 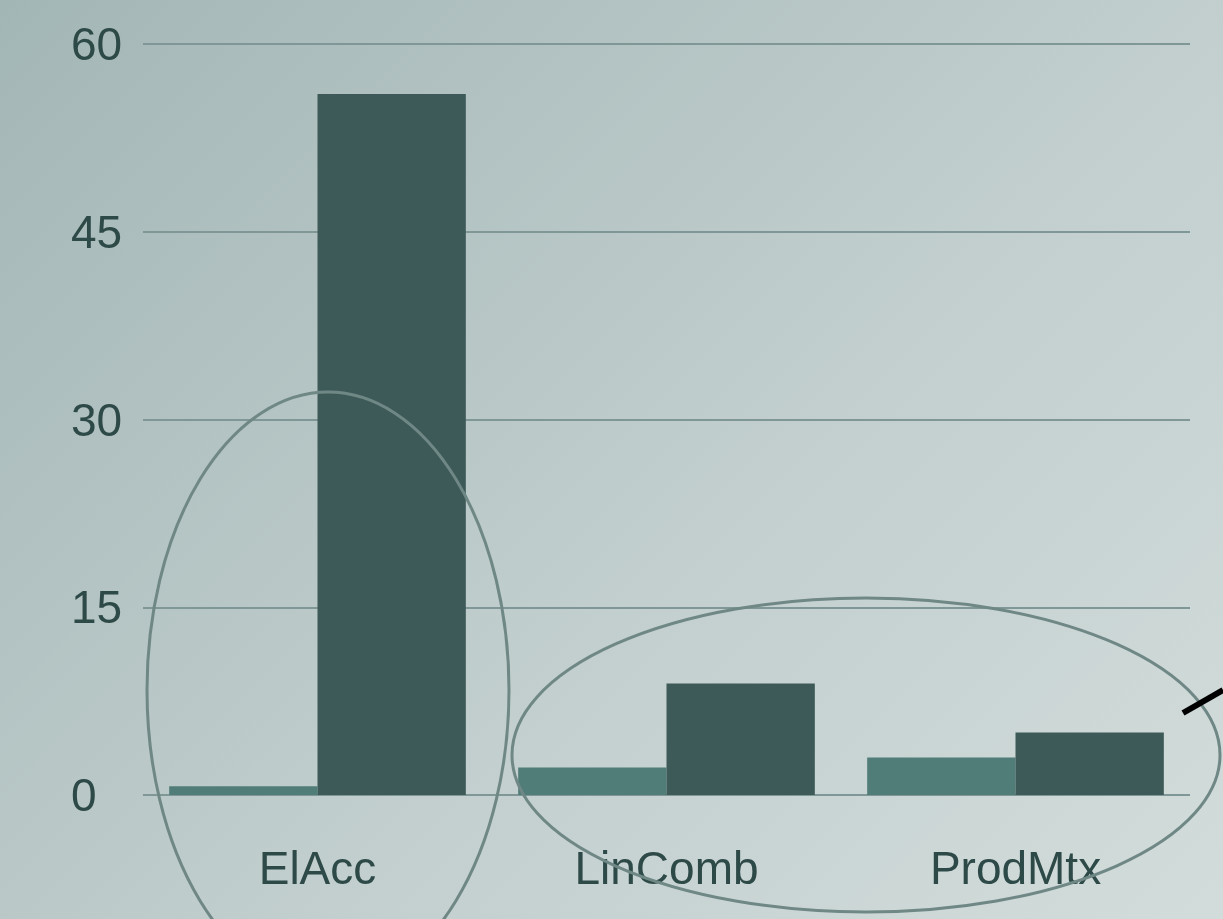 I want to click on y-tick-label: 15, so click(x=97, y=607).